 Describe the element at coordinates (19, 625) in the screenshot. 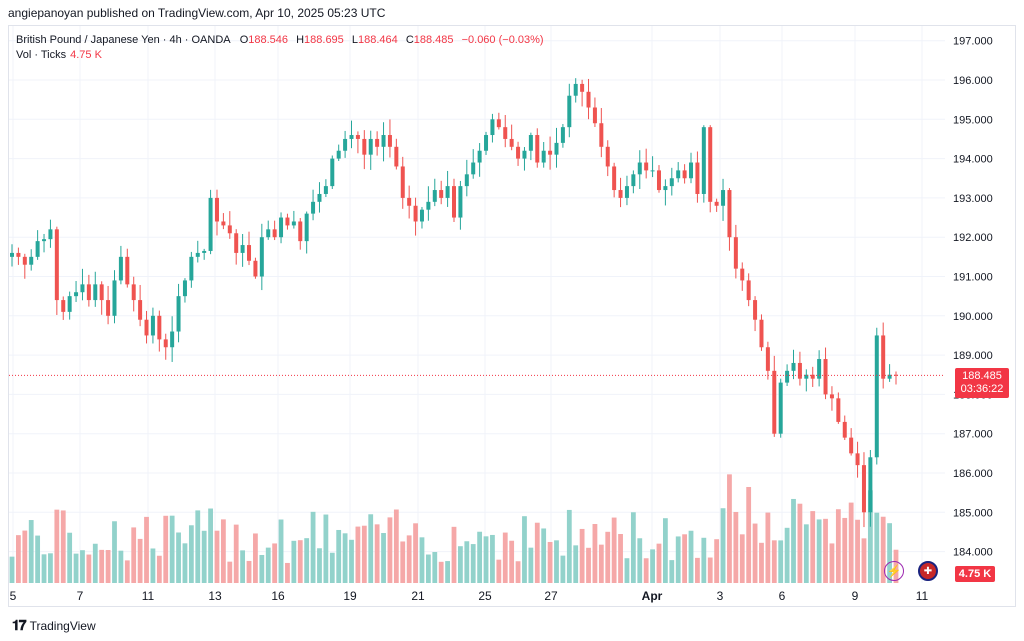

I see `tradingview-logo-icon: 𝟏𝟕` at that location.